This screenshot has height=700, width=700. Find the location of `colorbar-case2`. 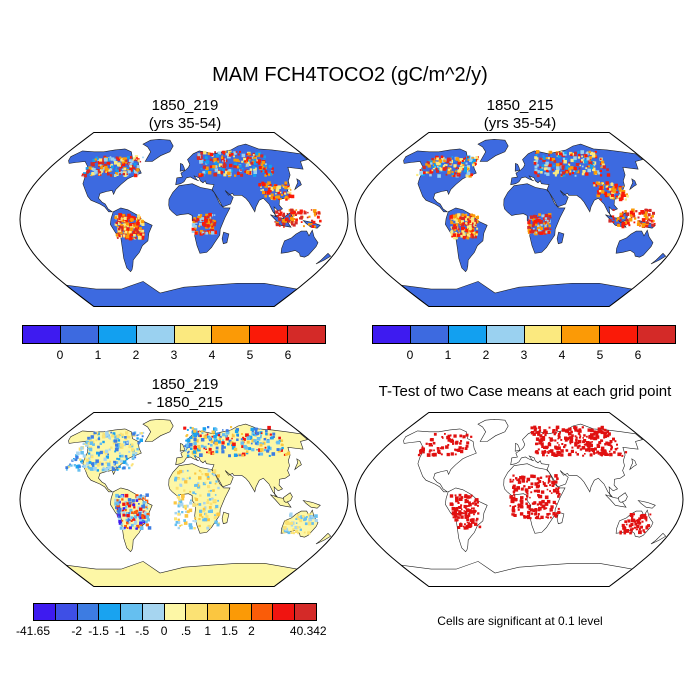

colorbar-case2 is located at coordinates (524, 334).